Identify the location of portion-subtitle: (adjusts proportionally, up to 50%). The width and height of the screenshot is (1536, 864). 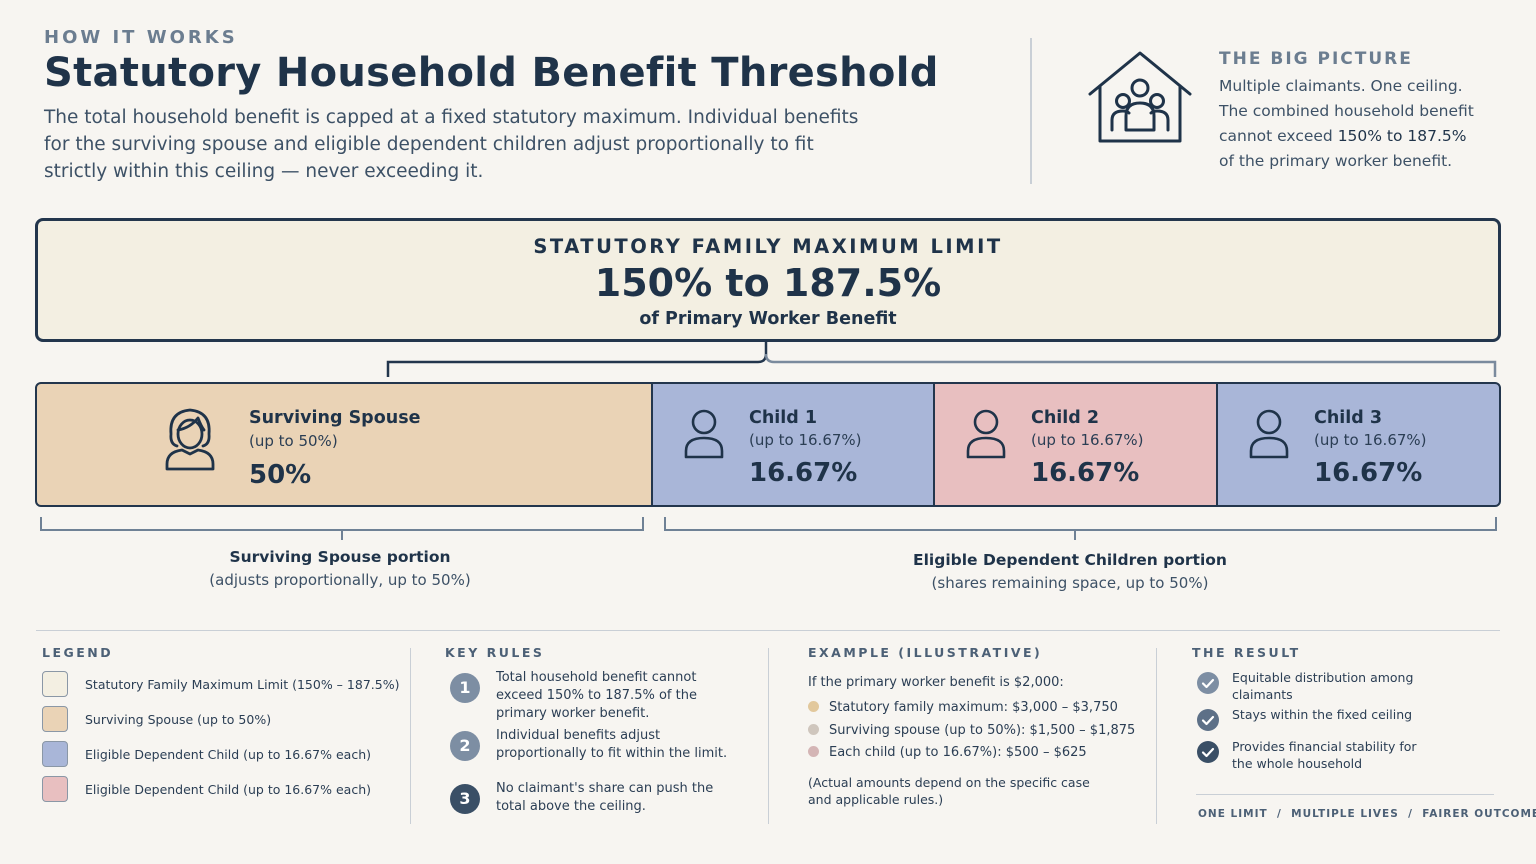
(340, 580).